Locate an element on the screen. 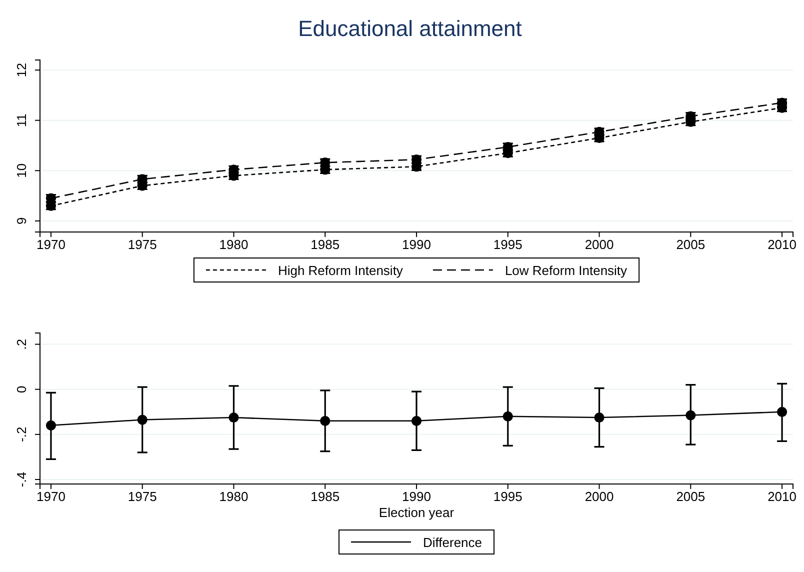 Image resolution: width=804 pixels, height=572 pixels. y-tick-label: .2 is located at coordinates (21, 344).